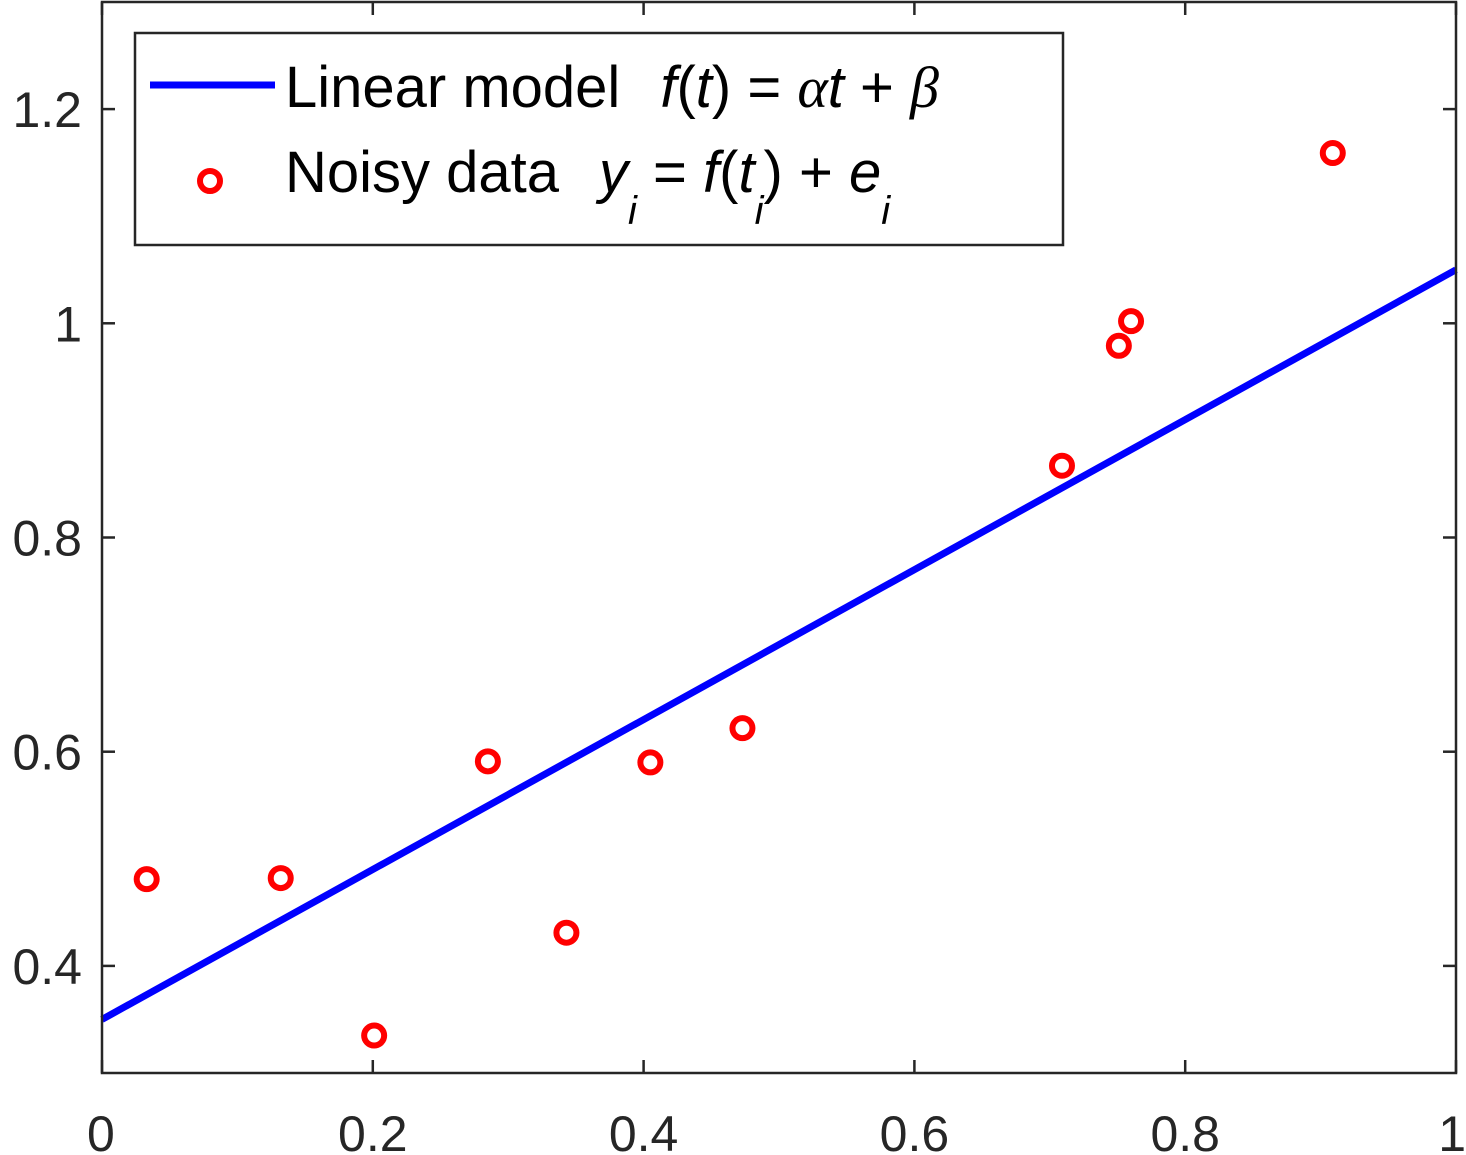 The image size is (1466, 1155). What do you see at coordinates (816, 172) in the screenshot?
I see `legend-data-plus: +` at bounding box center [816, 172].